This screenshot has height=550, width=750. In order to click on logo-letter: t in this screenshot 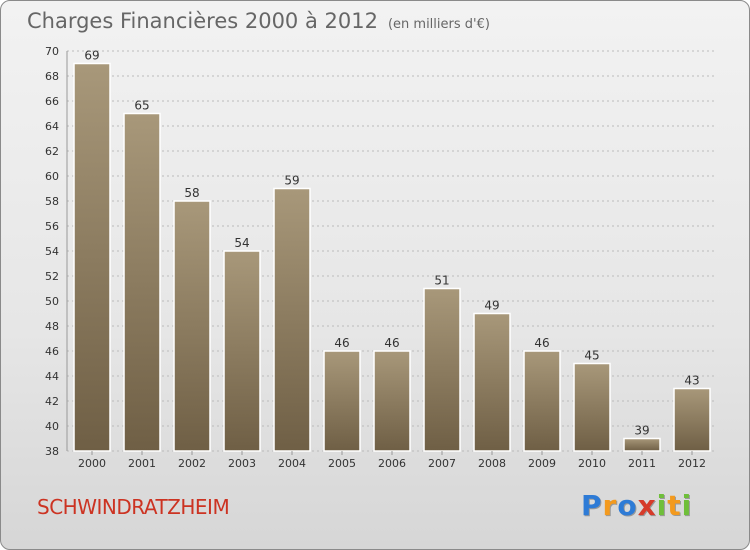, I will do `click(674, 505)`.